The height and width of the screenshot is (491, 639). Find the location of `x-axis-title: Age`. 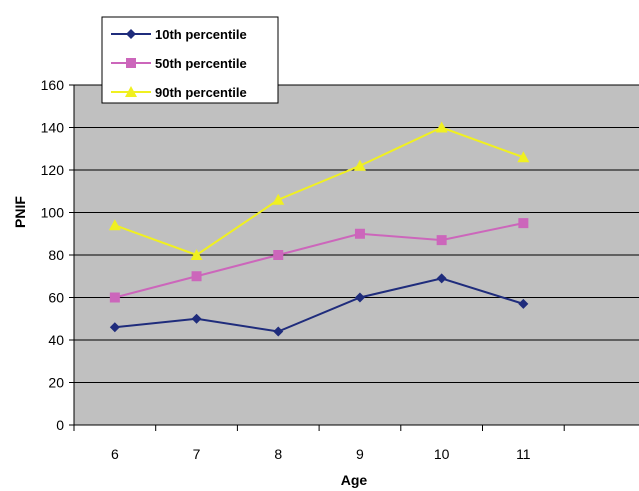

x-axis-title: Age is located at coordinates (354, 480).